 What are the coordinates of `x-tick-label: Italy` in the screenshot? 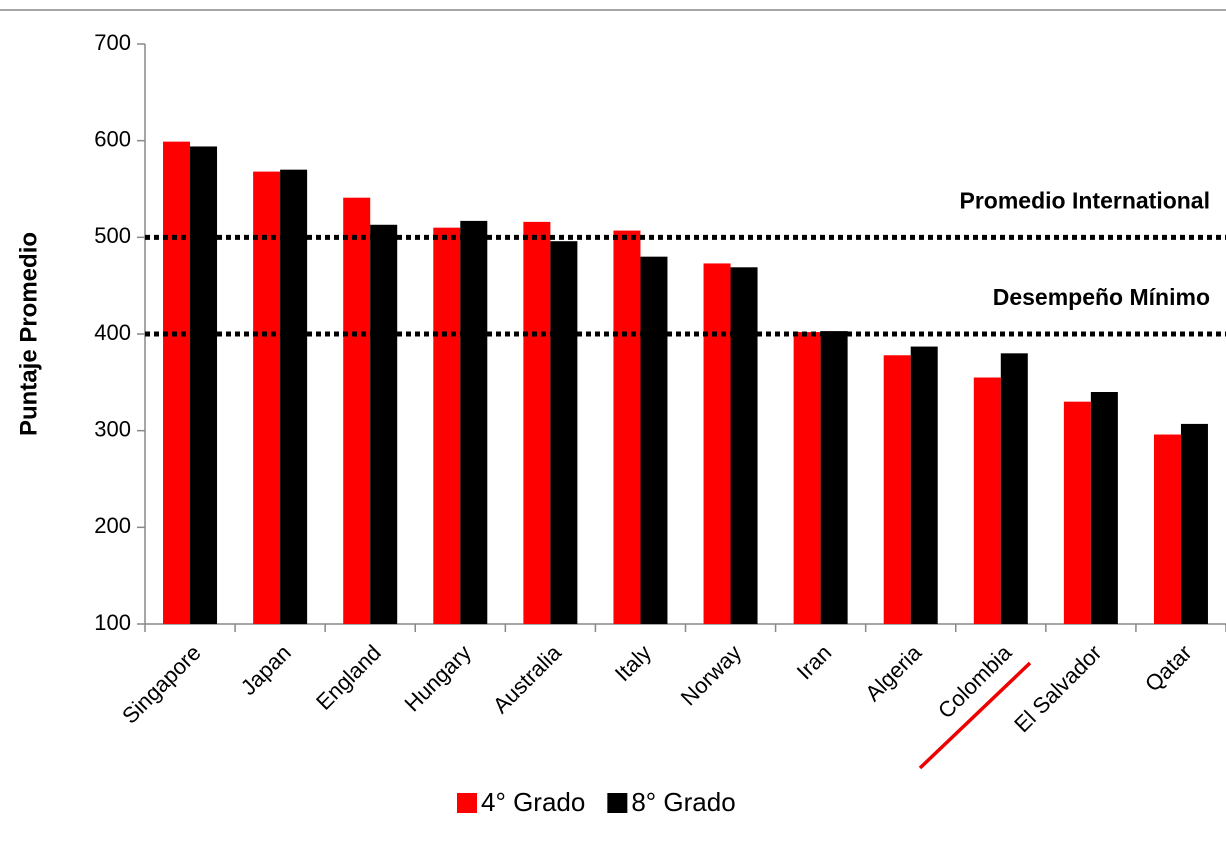 It's located at (633, 663).